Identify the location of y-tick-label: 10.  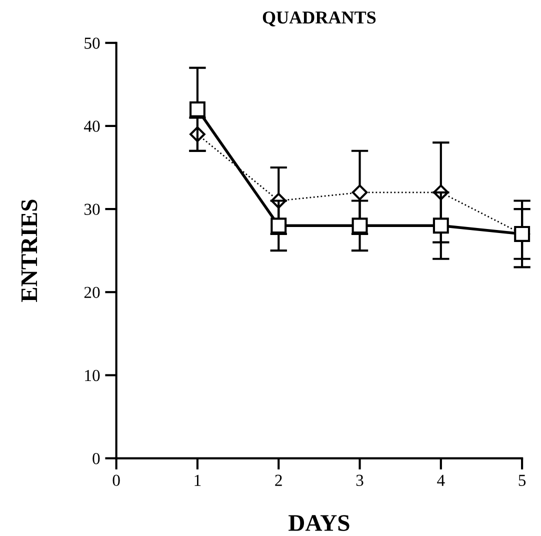
(92, 376).